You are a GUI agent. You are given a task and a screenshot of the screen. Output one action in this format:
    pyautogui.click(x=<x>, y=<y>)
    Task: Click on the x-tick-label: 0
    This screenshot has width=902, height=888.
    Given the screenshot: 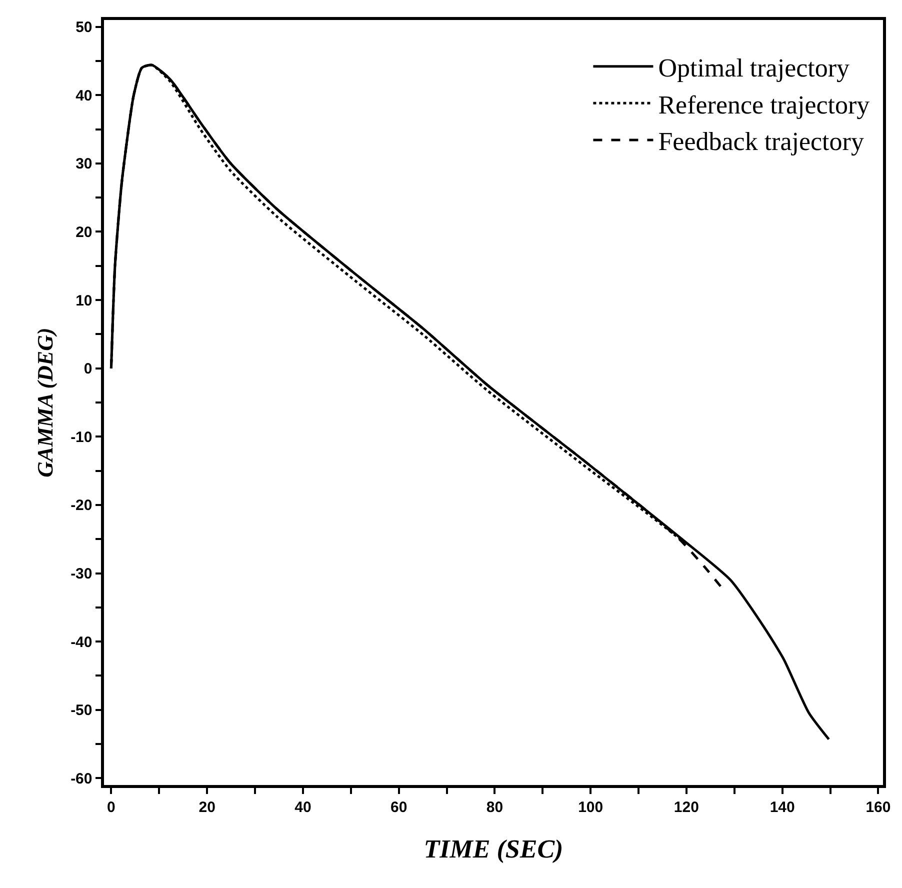 What is the action you would take?
    pyautogui.click(x=111, y=807)
    